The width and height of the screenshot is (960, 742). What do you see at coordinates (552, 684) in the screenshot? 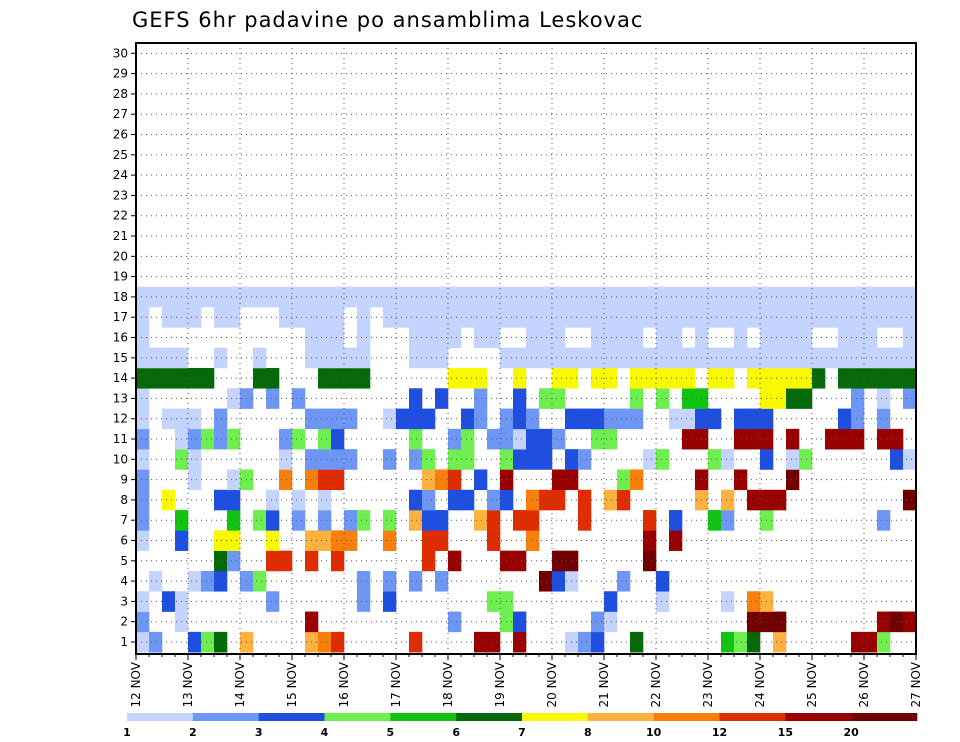
I see `x-tick-label: 20 NOV` at bounding box center [552, 684].